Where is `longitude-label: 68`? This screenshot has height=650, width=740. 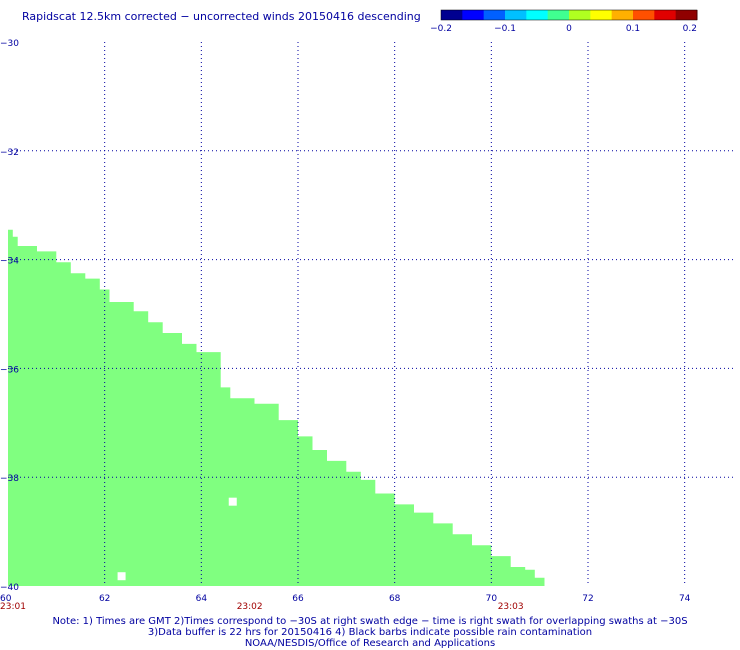 longitude-label: 68 is located at coordinates (395, 599).